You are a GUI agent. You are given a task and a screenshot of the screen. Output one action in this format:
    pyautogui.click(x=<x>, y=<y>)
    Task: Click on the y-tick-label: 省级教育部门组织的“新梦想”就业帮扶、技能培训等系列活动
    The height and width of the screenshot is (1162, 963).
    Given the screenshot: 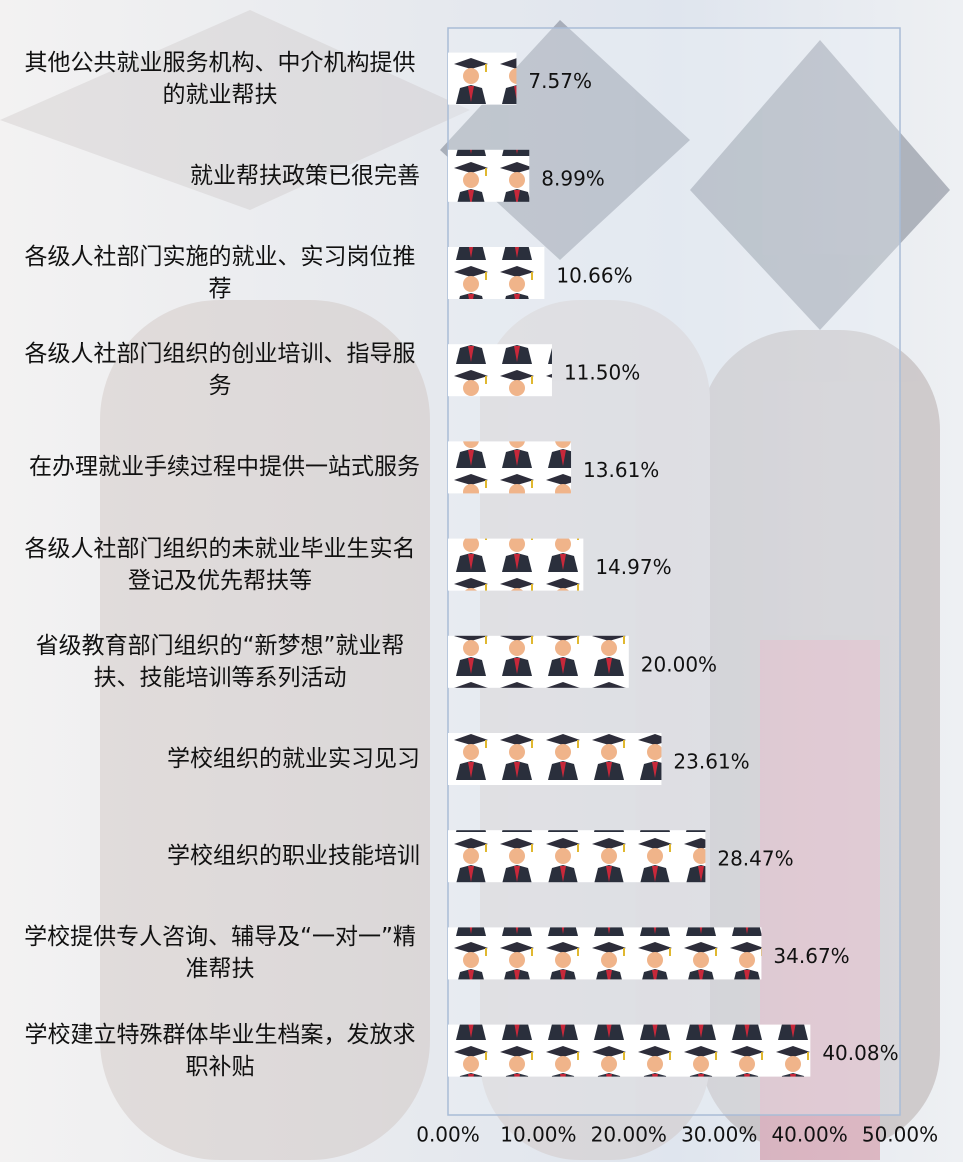 What is the action you would take?
    pyautogui.click(x=220, y=661)
    